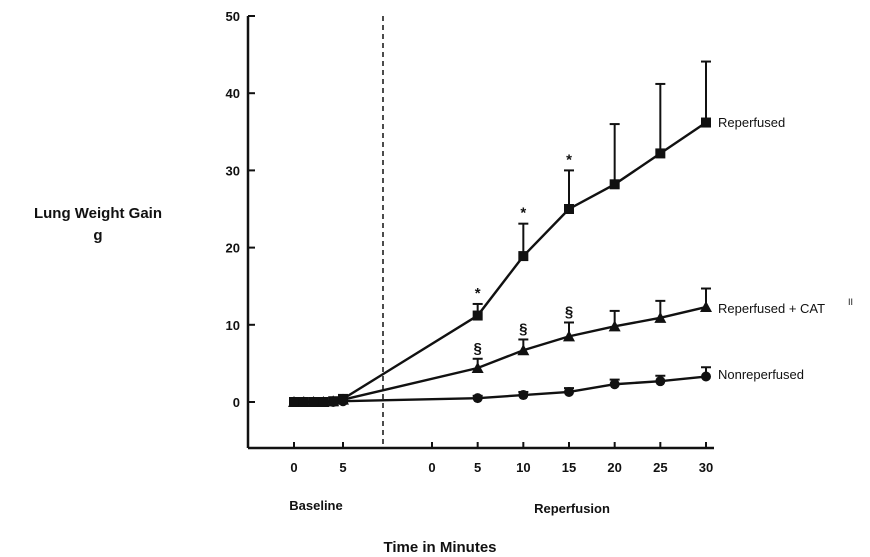 The width and height of the screenshot is (870, 557). Describe the element at coordinates (660, 467) in the screenshot. I see `x-tick-label: 25` at that location.